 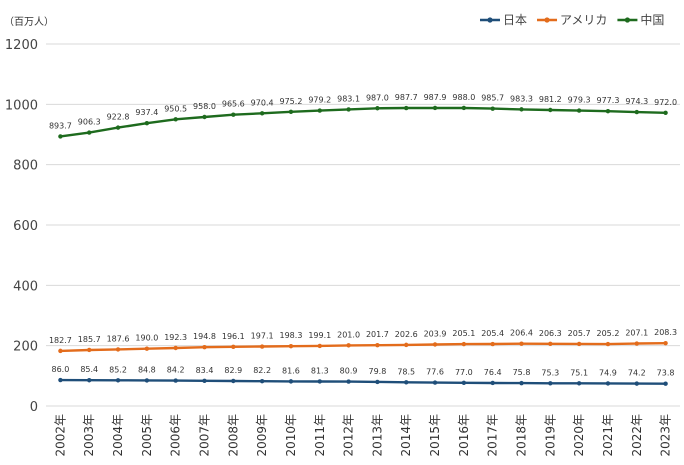 What do you see at coordinates (547, 20) in the screenshot?
I see `legend-marker` at bounding box center [547, 20].